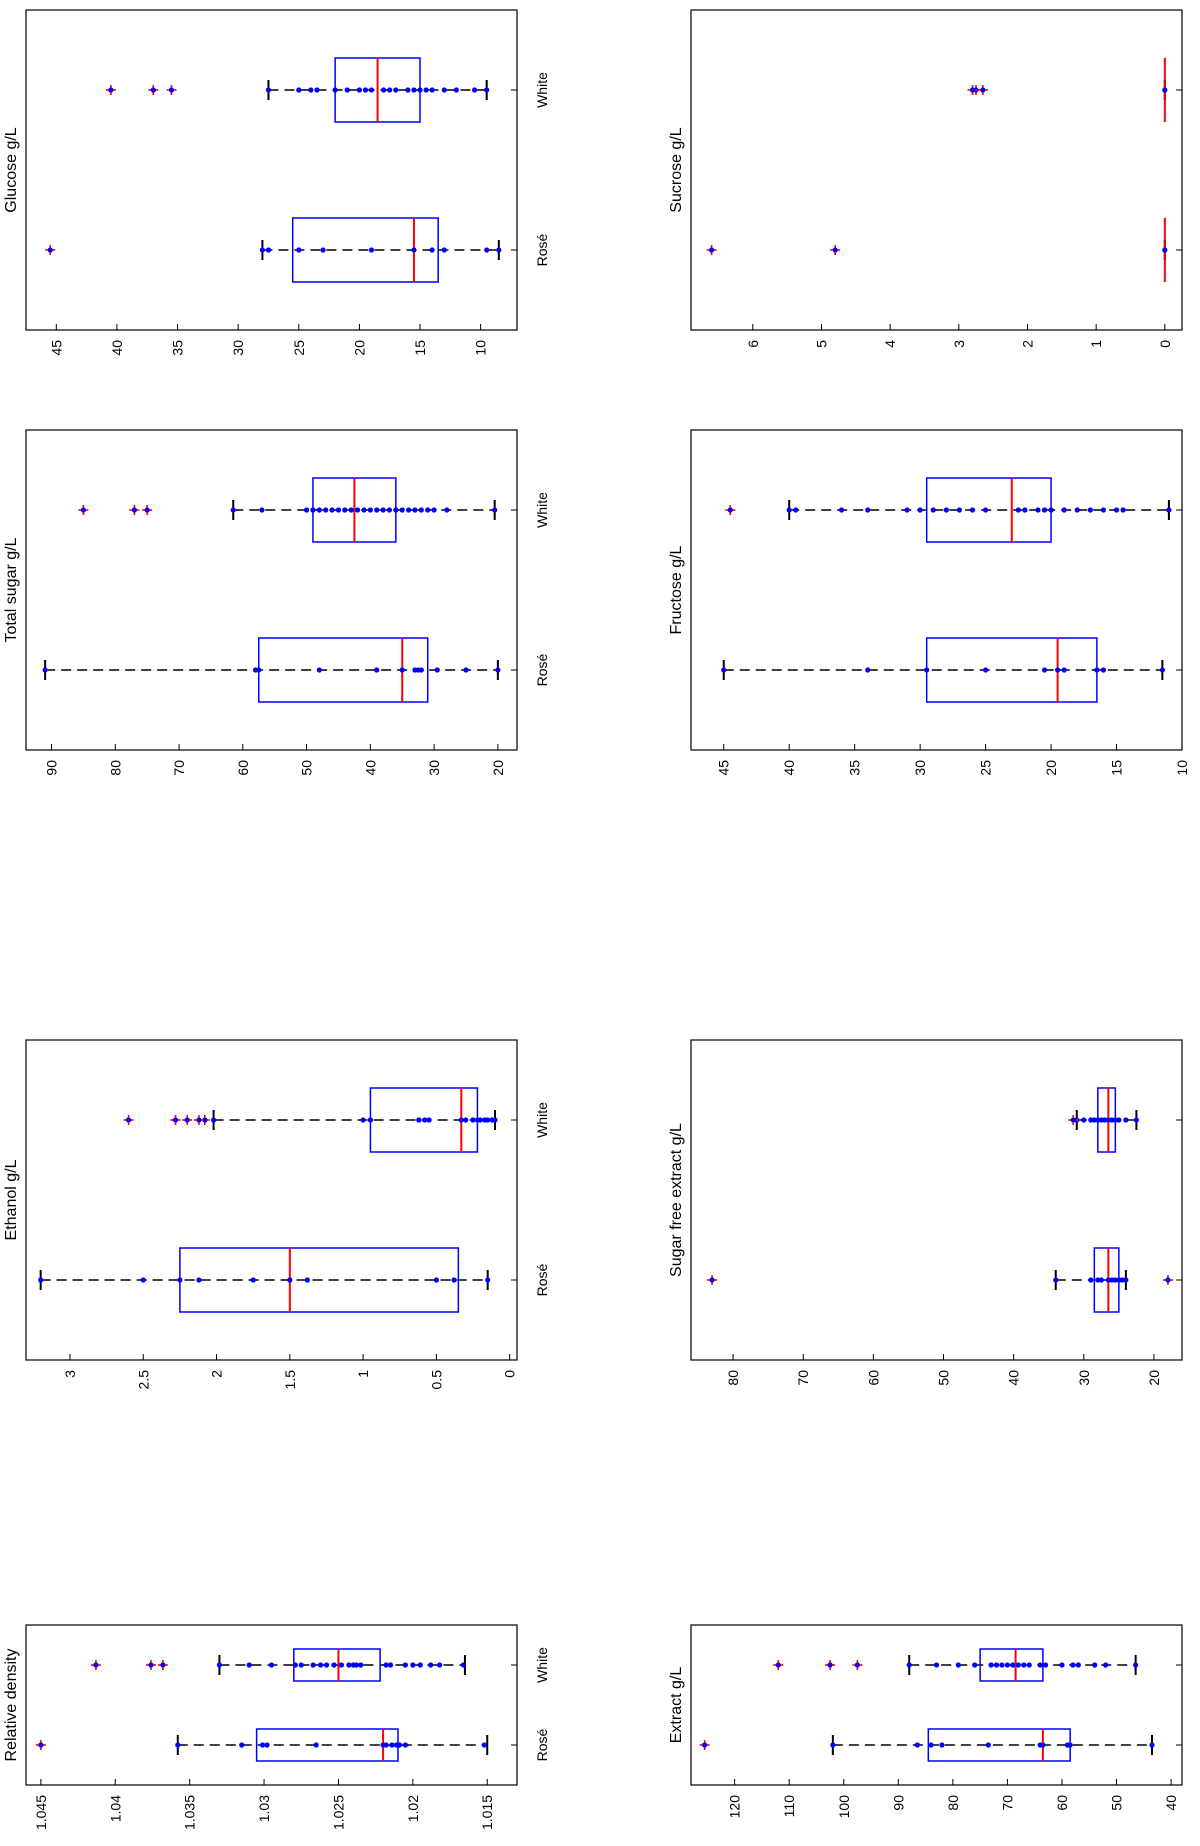 The image size is (1200, 1846). What do you see at coordinates (363, 1374) in the screenshot?
I see `value-tick-label: 1` at bounding box center [363, 1374].